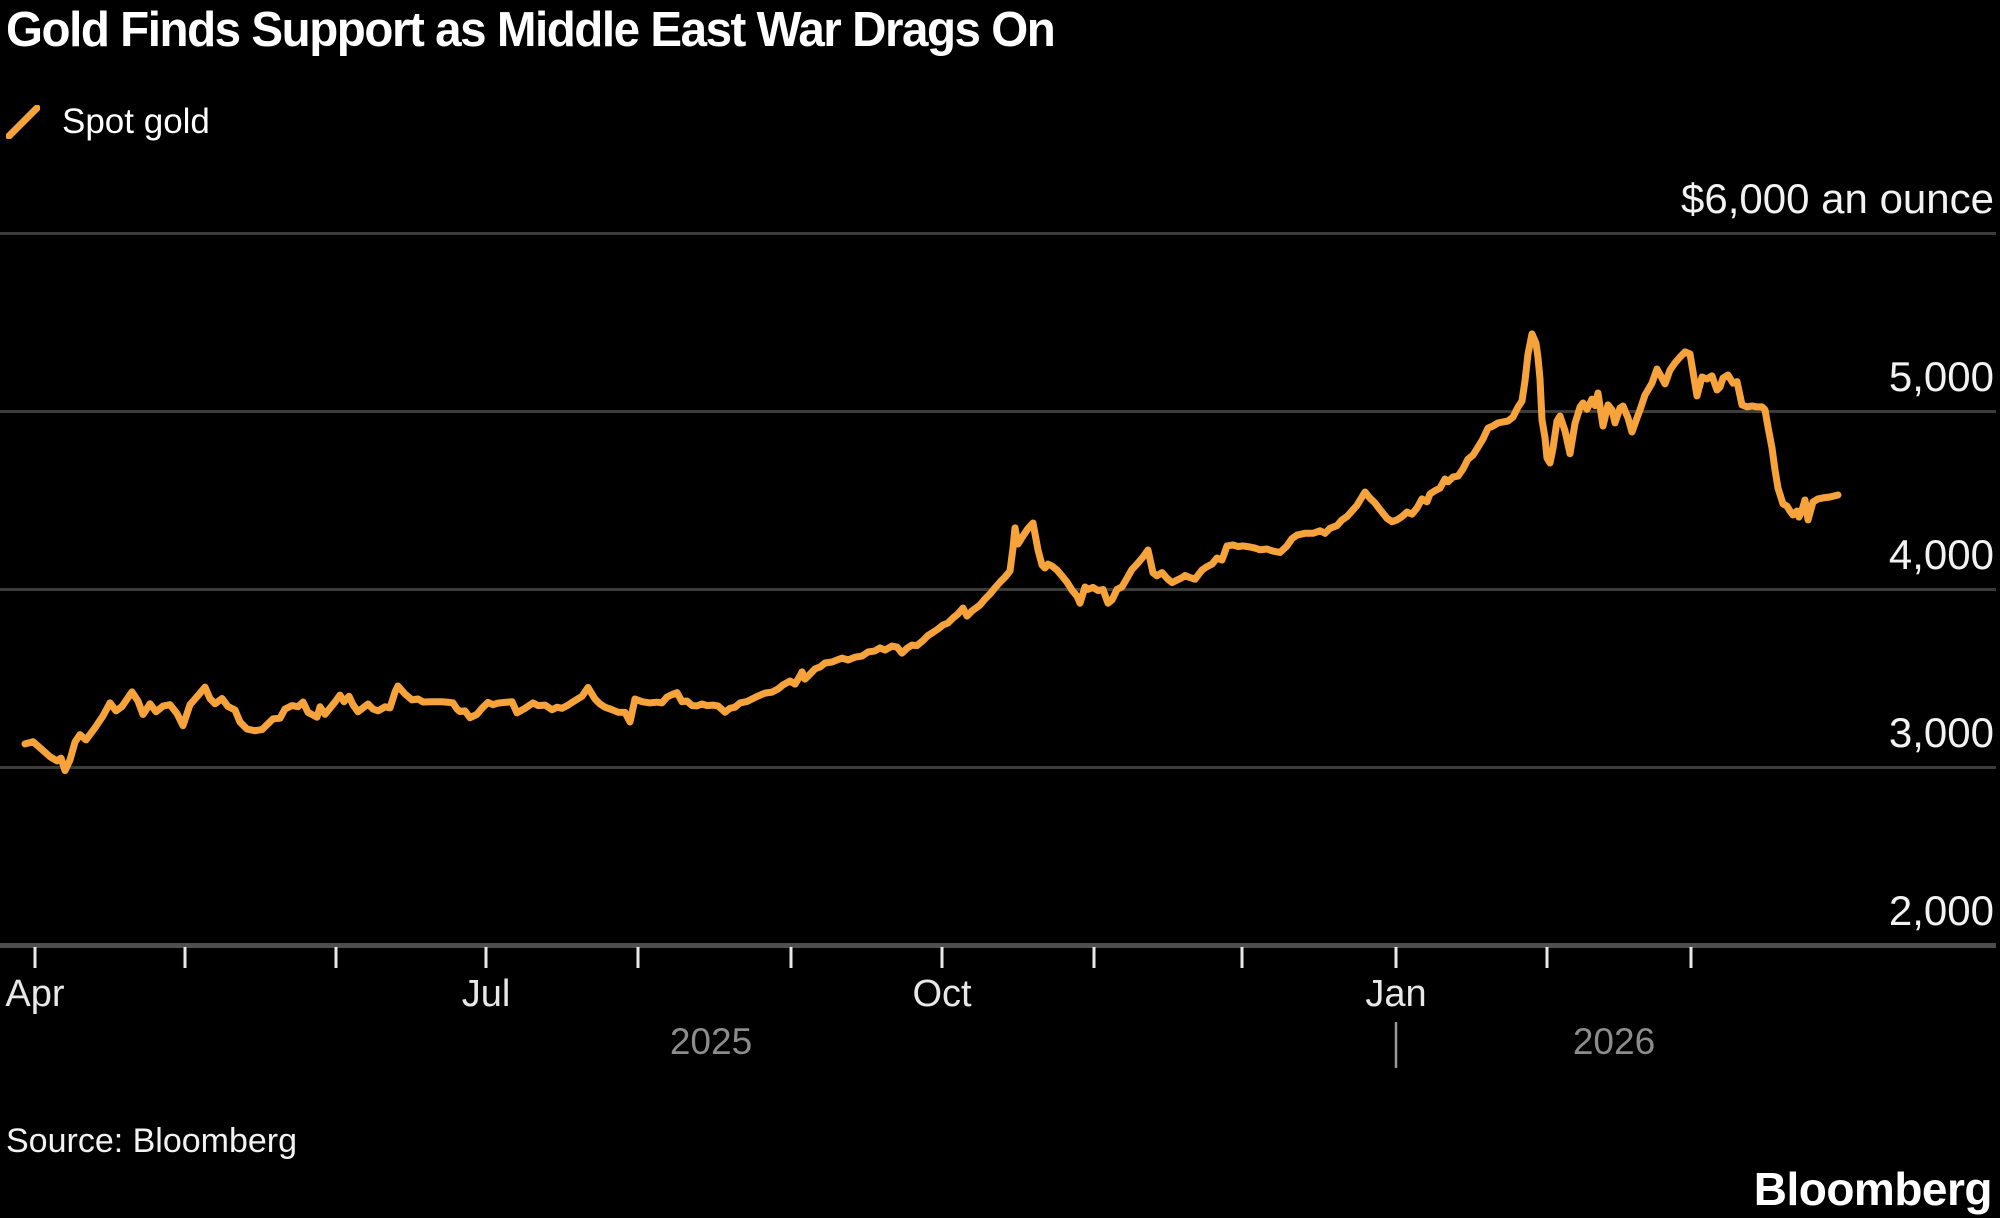 This screenshot has height=1218, width=2000. What do you see at coordinates (1941, 376) in the screenshot?
I see `y-label-5000: 5,000` at bounding box center [1941, 376].